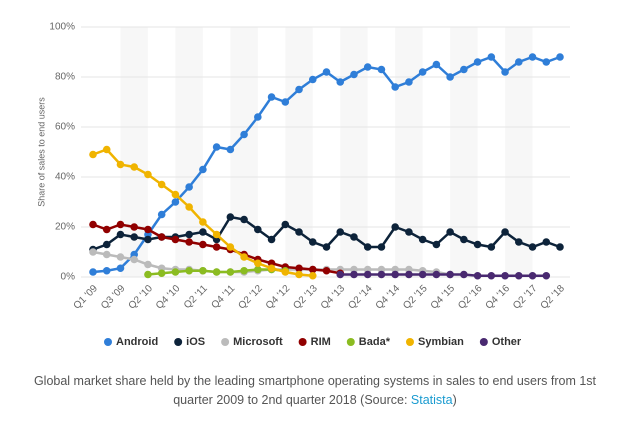  Describe the element at coordinates (443, 275) in the screenshot. I see `series-line` at that location.